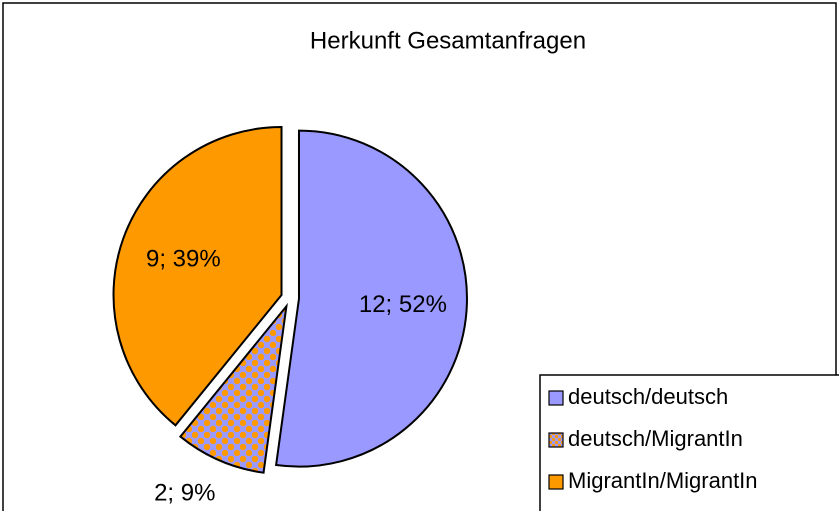  I want to click on data-label: 12; 52%, so click(403, 304).